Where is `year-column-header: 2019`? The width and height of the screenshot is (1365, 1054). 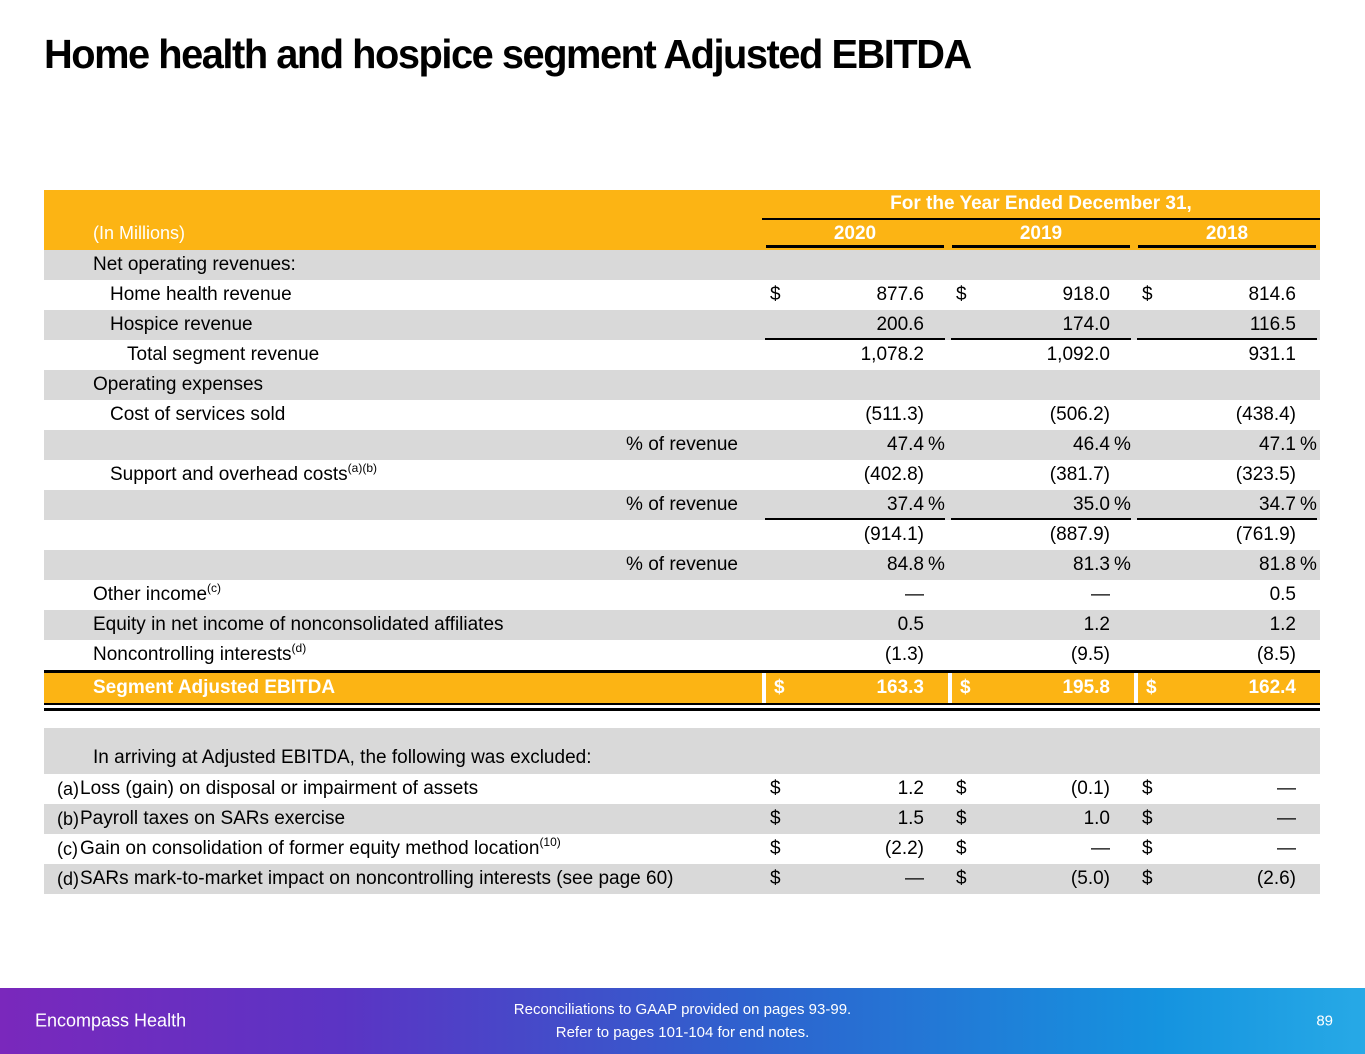
year-column-header: 2019 is located at coordinates (1041, 234).